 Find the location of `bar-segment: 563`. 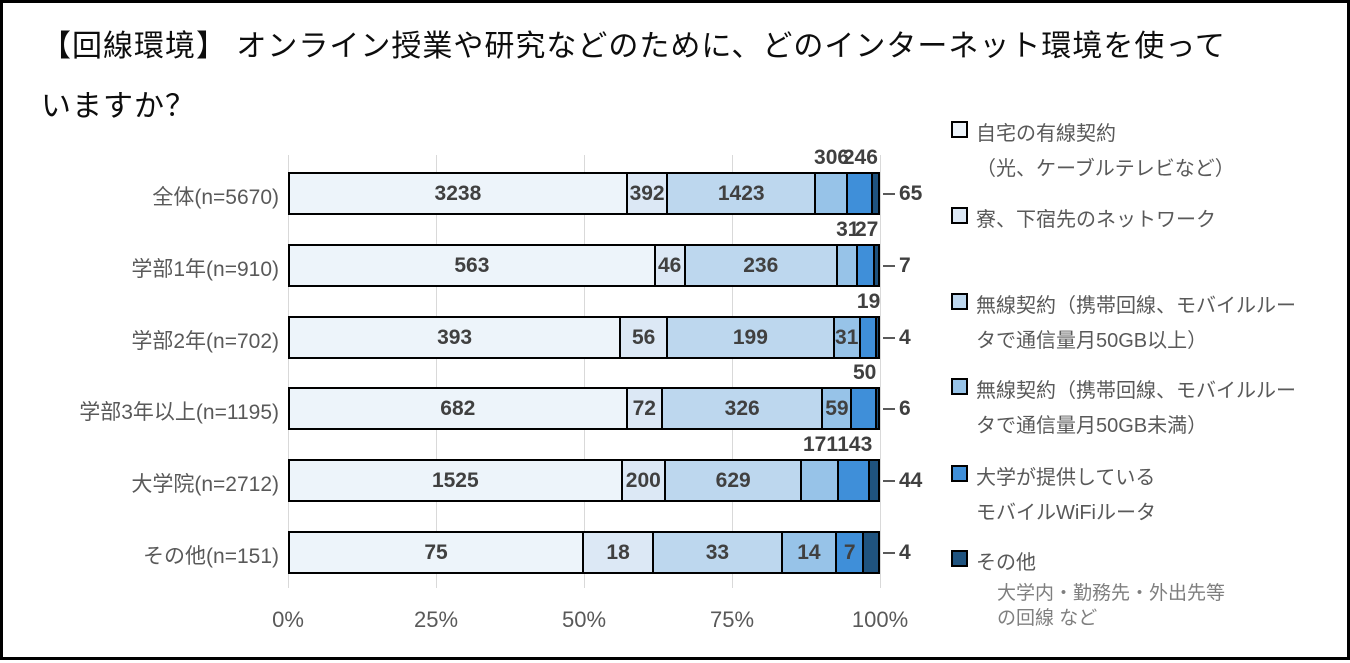

bar-segment: 563 is located at coordinates (472, 265).